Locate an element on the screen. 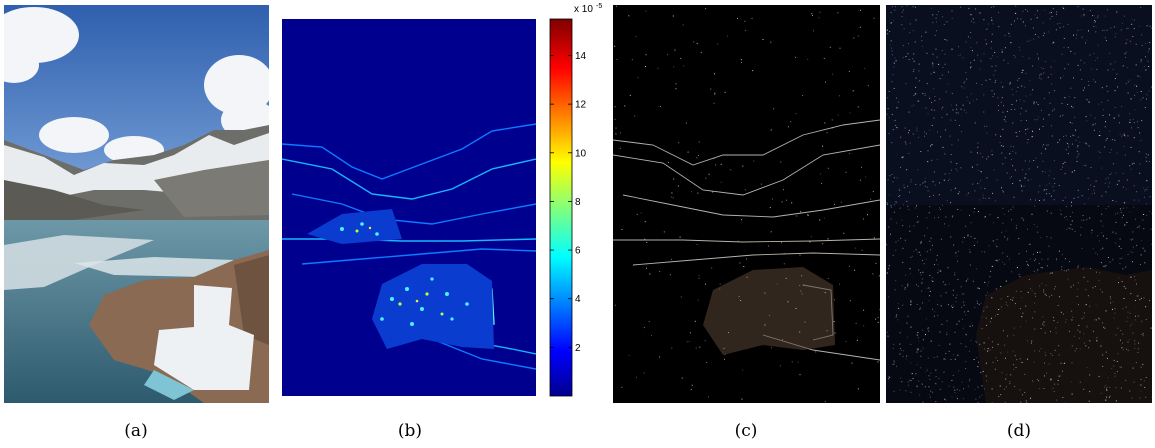  colorbar-exponent-label: x 10 is located at coordinates (583, 9).